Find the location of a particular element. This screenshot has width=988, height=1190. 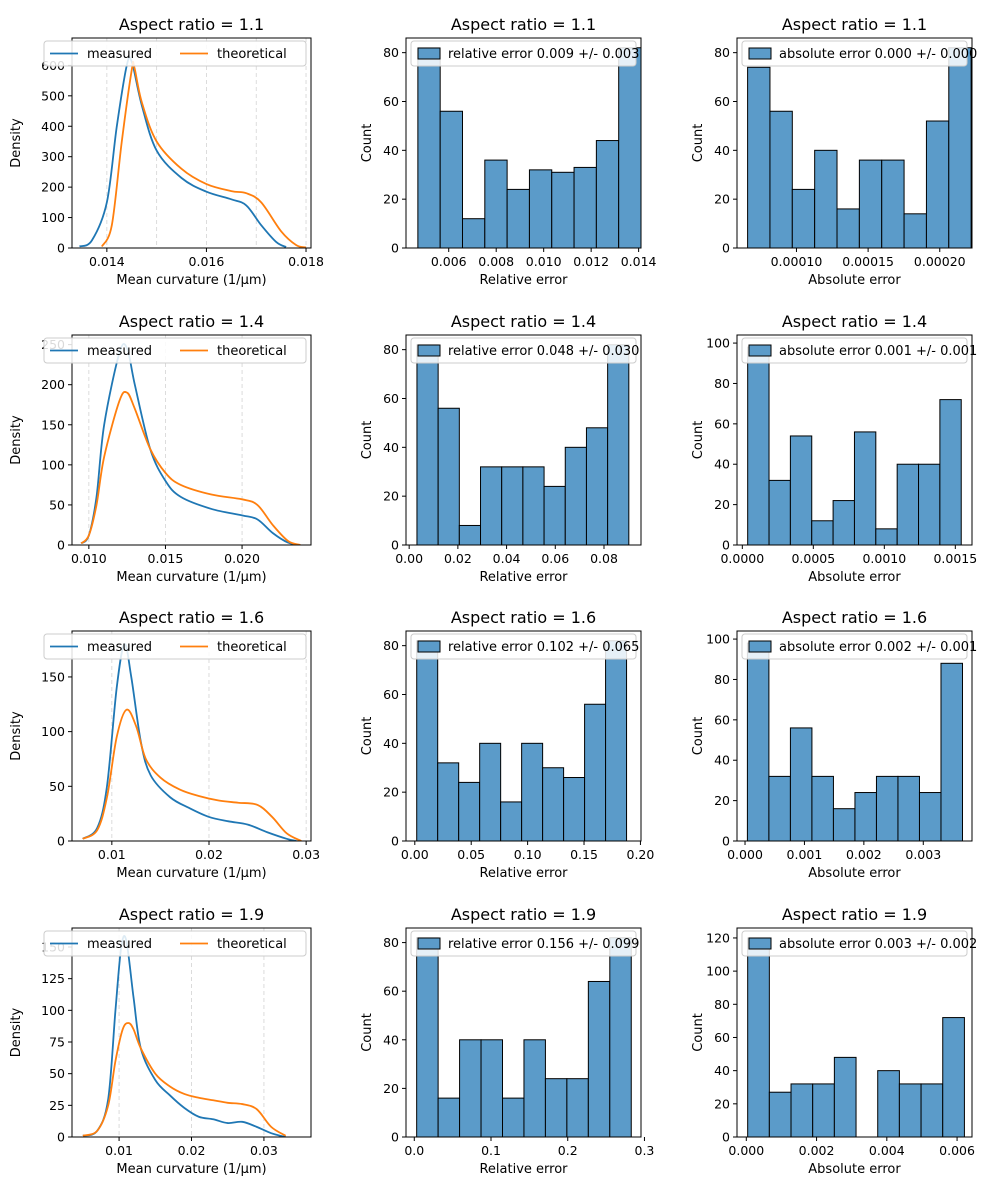

legend-label: relative error 0.009 +/- 0.003 is located at coordinates (543, 54).